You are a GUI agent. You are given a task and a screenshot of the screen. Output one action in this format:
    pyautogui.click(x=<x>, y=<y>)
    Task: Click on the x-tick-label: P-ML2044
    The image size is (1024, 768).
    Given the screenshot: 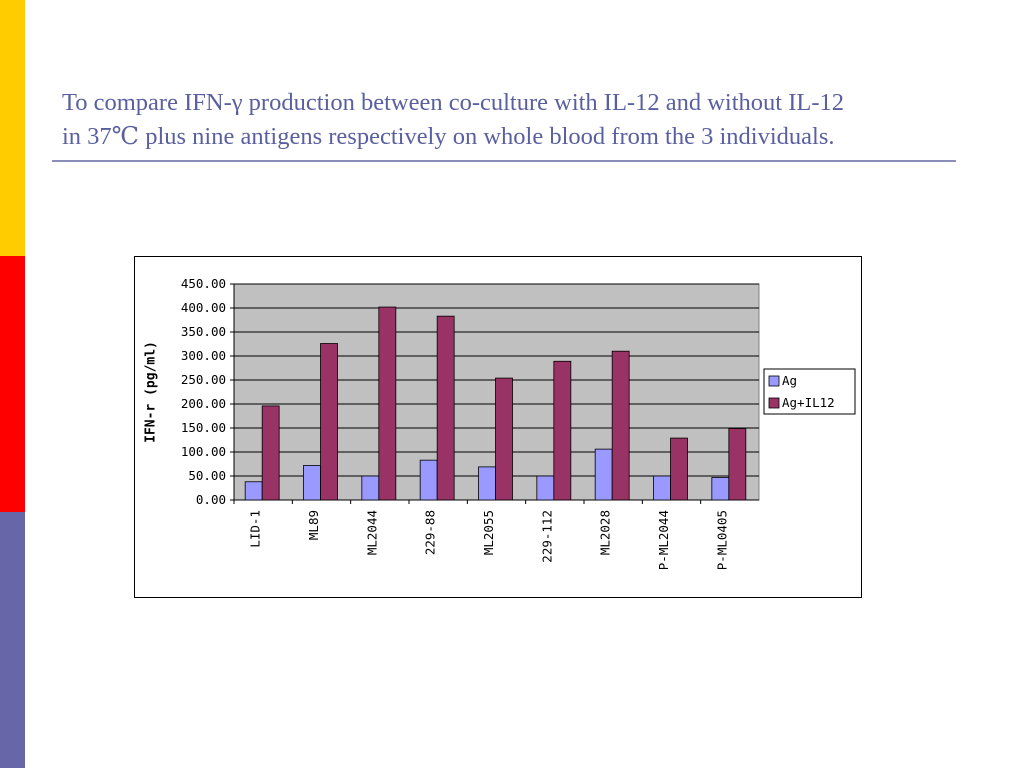 What is the action you would take?
    pyautogui.click(x=663, y=540)
    